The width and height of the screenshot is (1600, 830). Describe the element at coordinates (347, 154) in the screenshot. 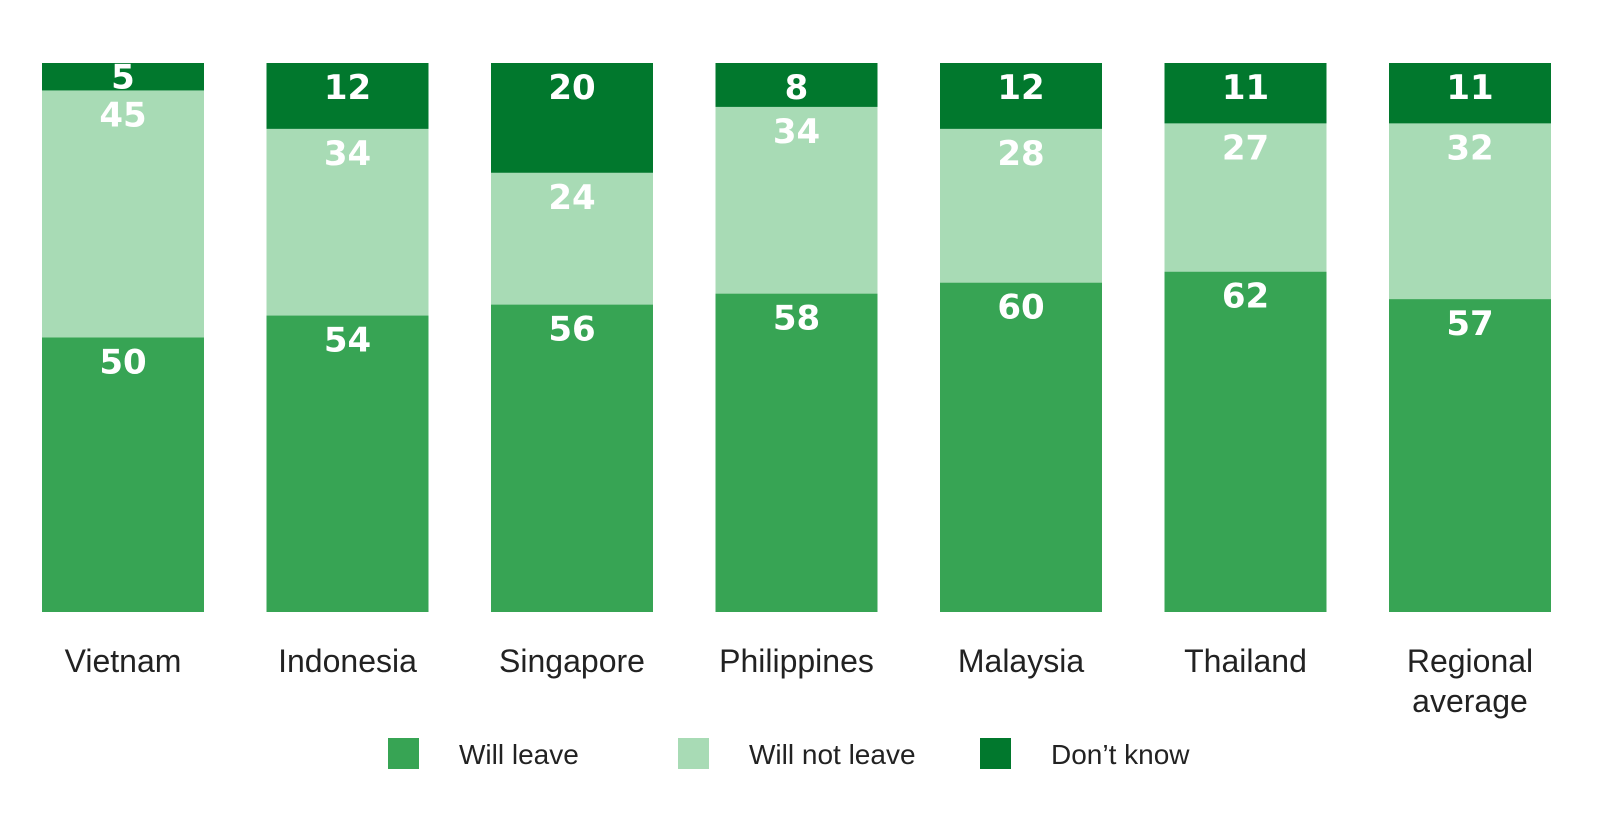

I see `value-label-indonesia-will-not-leave: 34` at that location.